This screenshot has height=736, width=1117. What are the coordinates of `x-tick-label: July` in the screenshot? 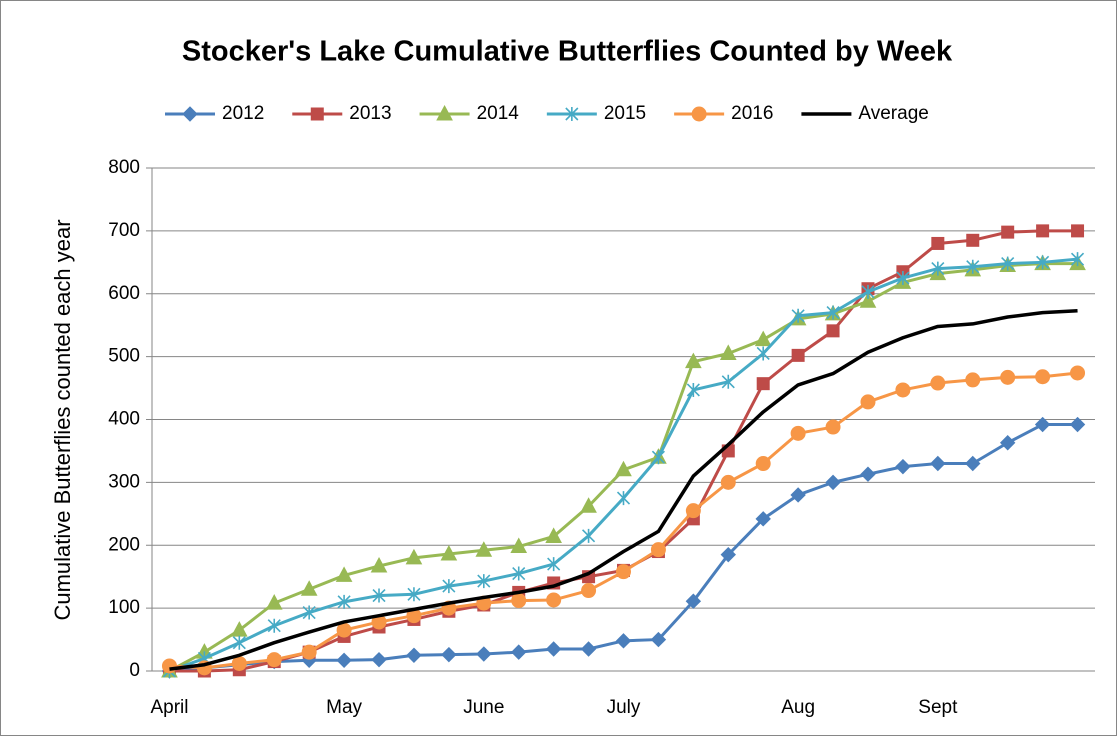 It's located at (624, 707).